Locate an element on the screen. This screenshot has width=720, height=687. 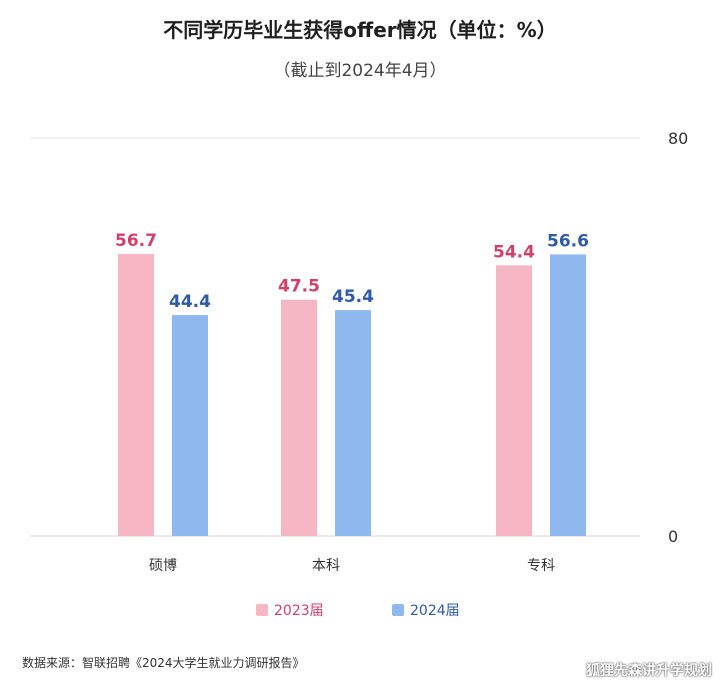
legend-swatch-2023 is located at coordinates (262, 610).